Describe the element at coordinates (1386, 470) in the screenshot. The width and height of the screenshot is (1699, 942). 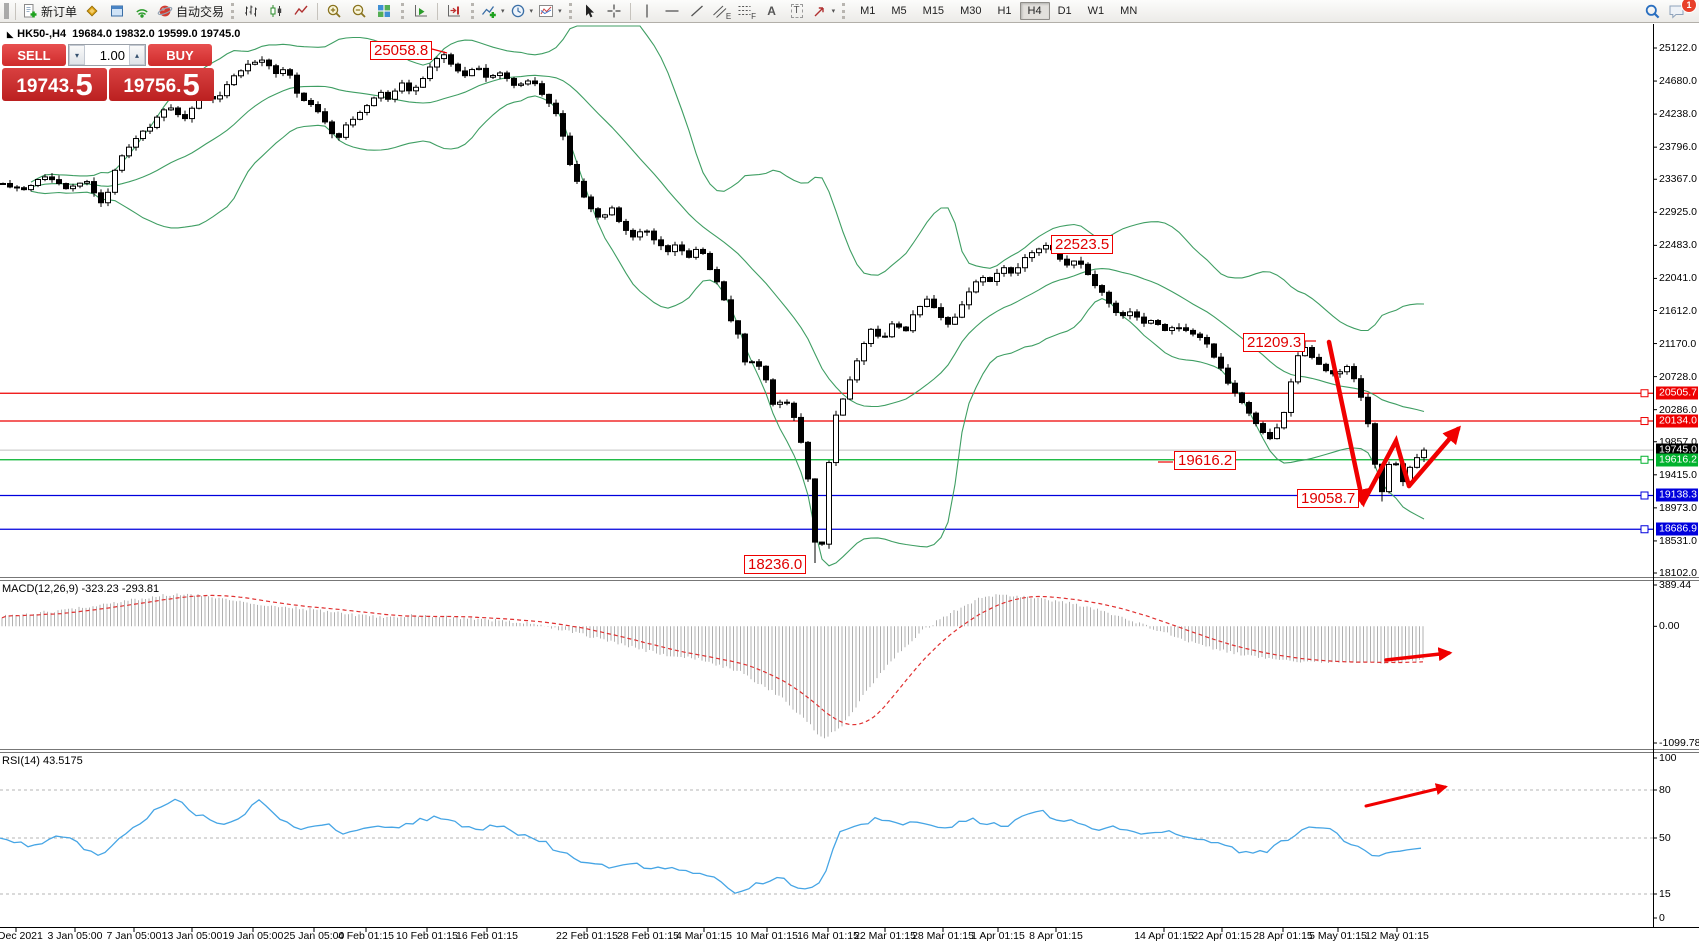
I see `trend-zigzag` at that location.